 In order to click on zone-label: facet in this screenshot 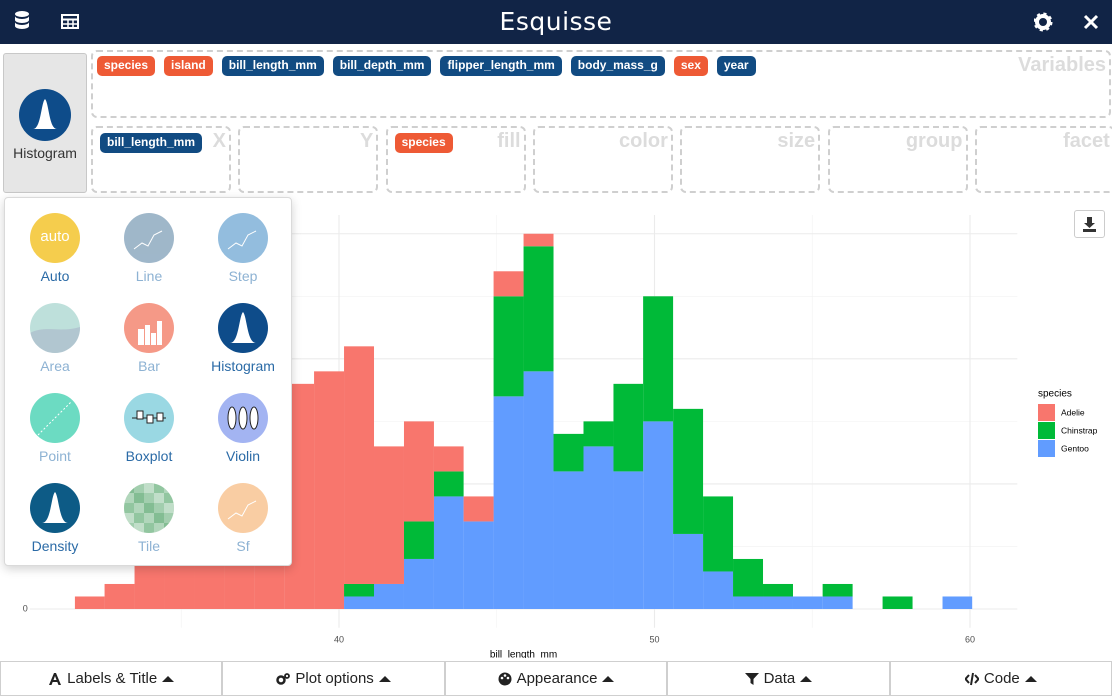, I will do `click(1086, 141)`.